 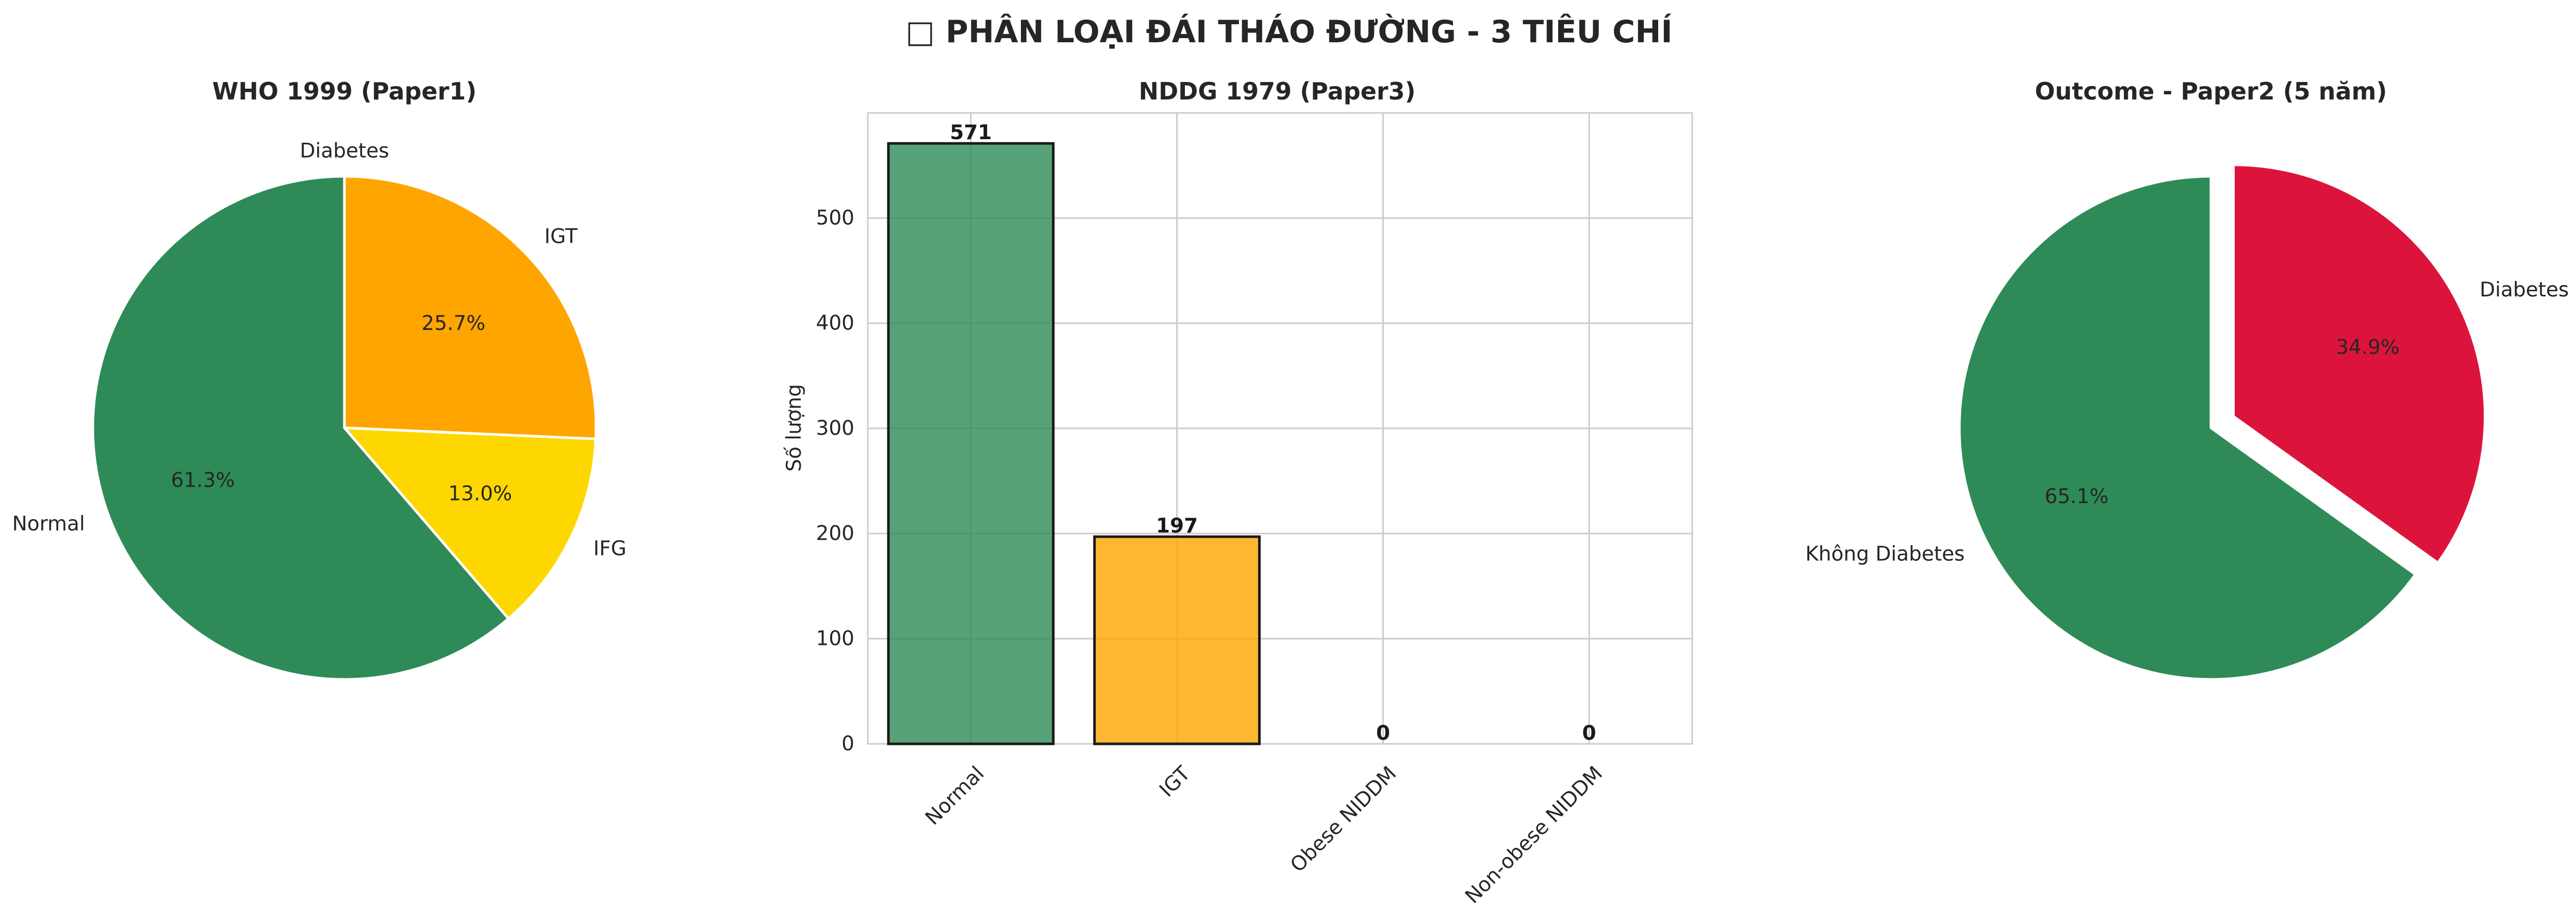 What do you see at coordinates (470, 307) in the screenshot?
I see `pie-slice-igt` at bounding box center [470, 307].